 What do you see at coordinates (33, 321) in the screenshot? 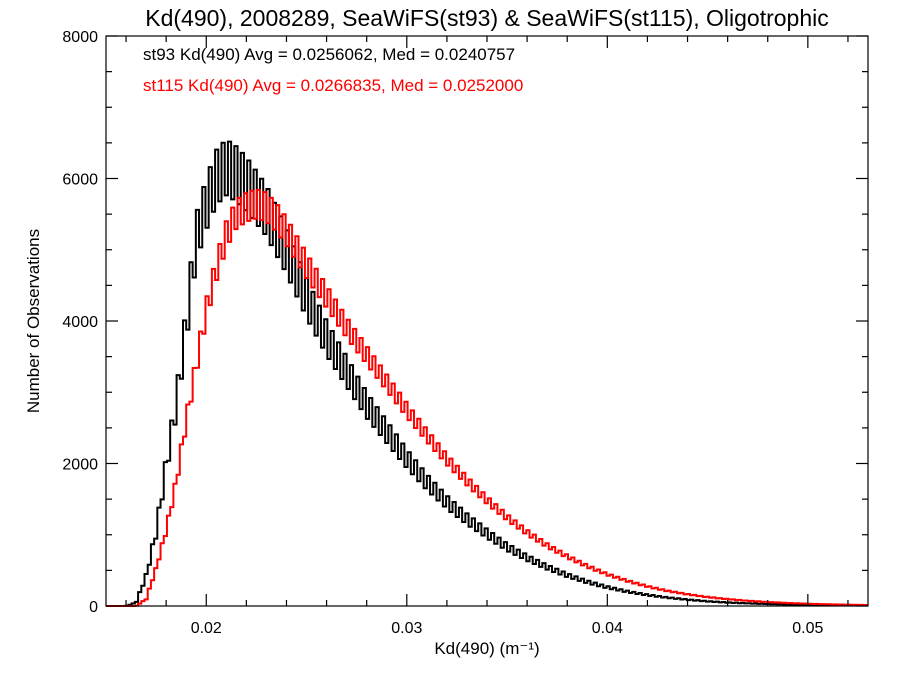
I see `y-axis-label: Number of Observations` at bounding box center [33, 321].